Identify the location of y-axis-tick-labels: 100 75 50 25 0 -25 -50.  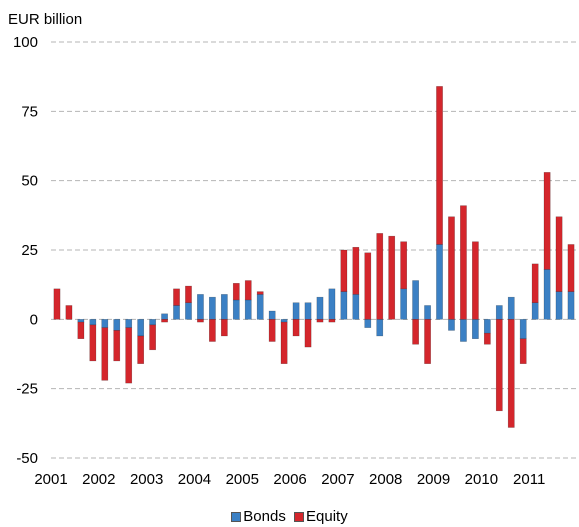
(25, 250).